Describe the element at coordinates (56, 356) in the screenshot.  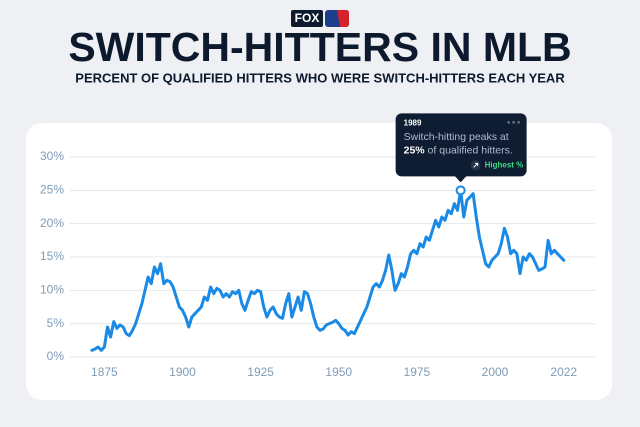
I see `y-tick-label: 0%` at that location.